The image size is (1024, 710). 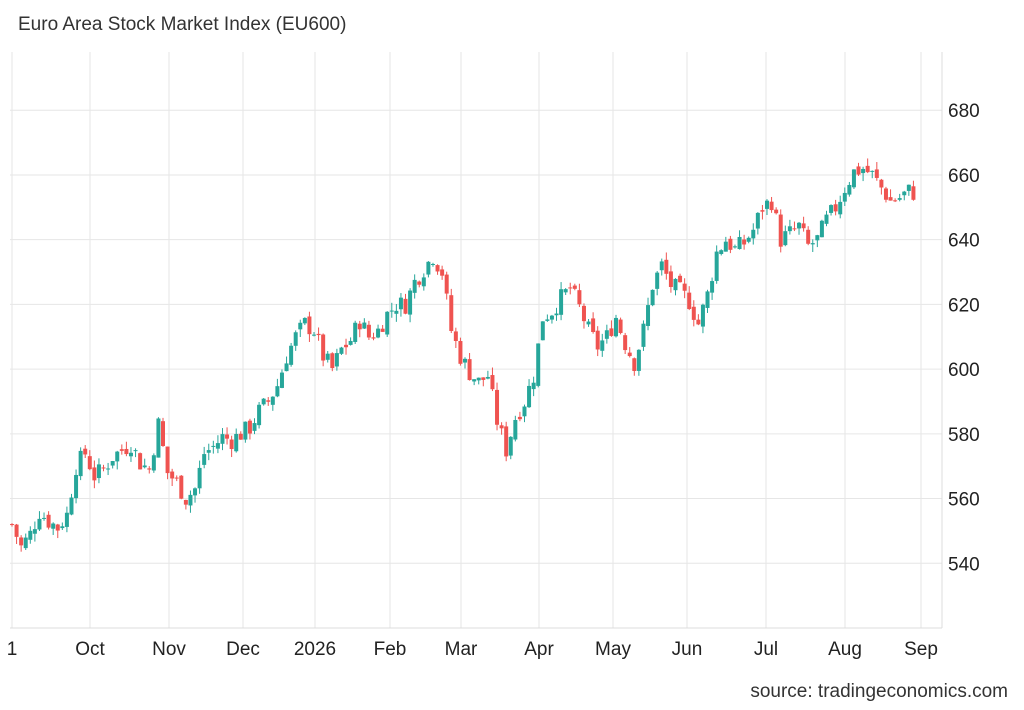 I want to click on x-tick-label: 2026, so click(x=315, y=649).